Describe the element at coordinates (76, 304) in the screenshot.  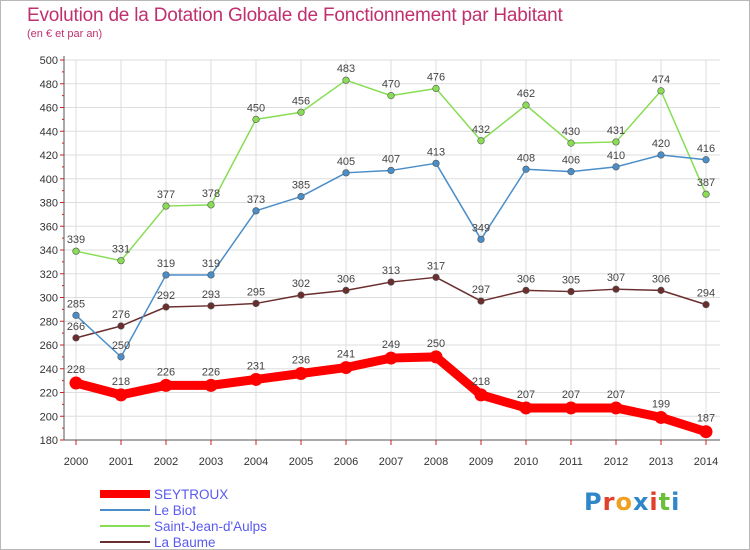
I see `data-label: 285` at that location.